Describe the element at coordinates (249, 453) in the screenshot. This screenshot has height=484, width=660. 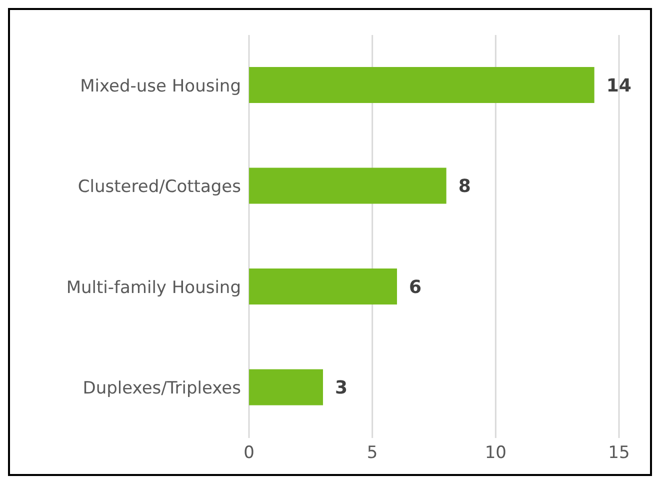
I see `x-tick-label: 0` at that location.